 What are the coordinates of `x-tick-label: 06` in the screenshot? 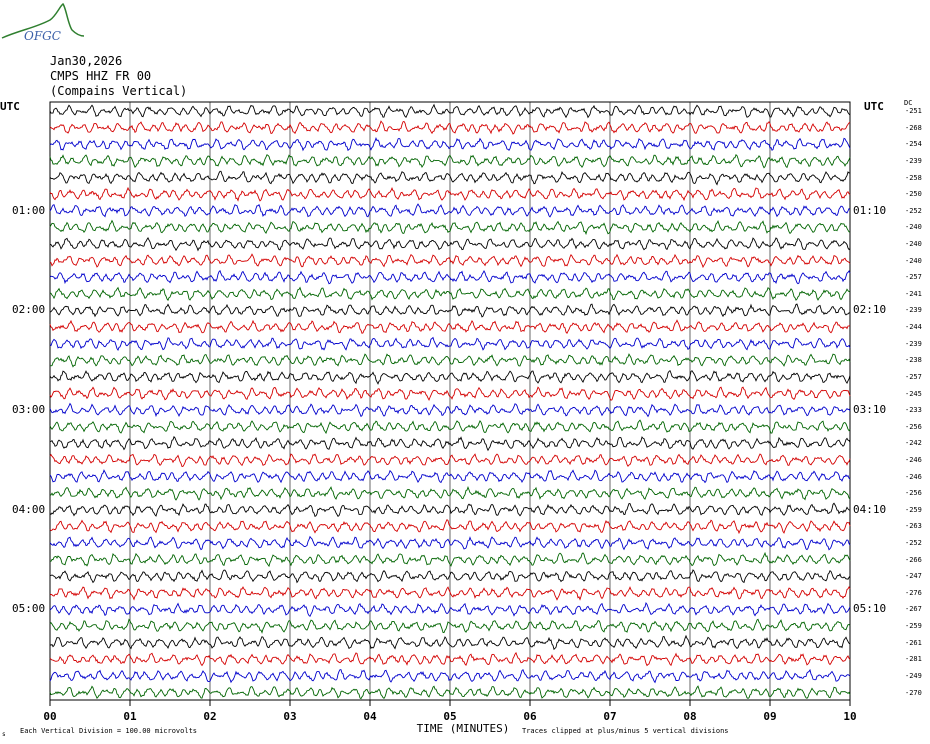 It's located at (530, 716).